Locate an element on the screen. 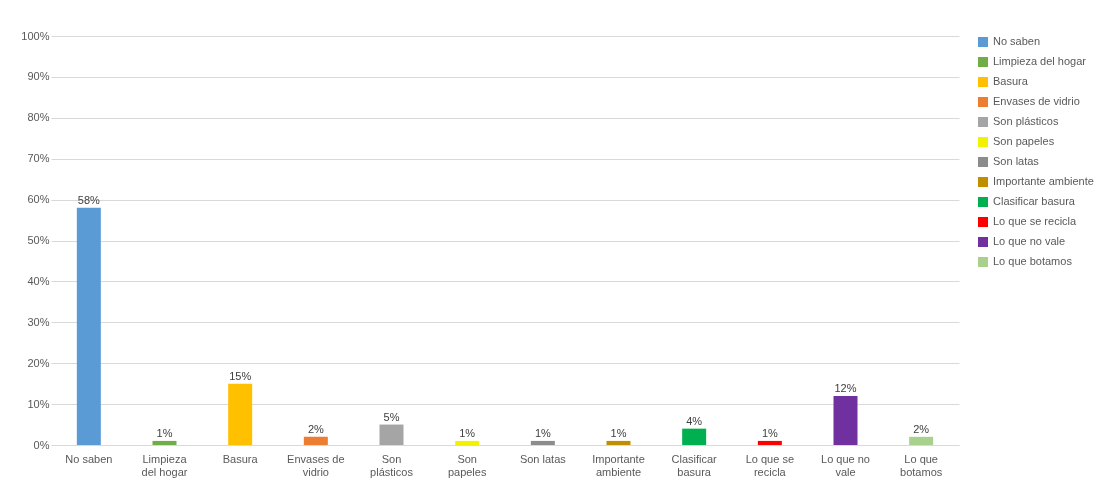 The height and width of the screenshot is (482, 1104). y-tick-label: 60% is located at coordinates (38, 199).